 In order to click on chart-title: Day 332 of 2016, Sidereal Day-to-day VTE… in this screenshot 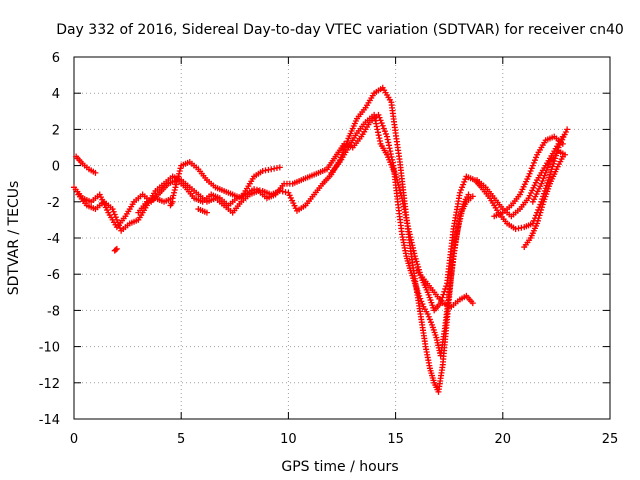, I will do `click(340, 30)`.